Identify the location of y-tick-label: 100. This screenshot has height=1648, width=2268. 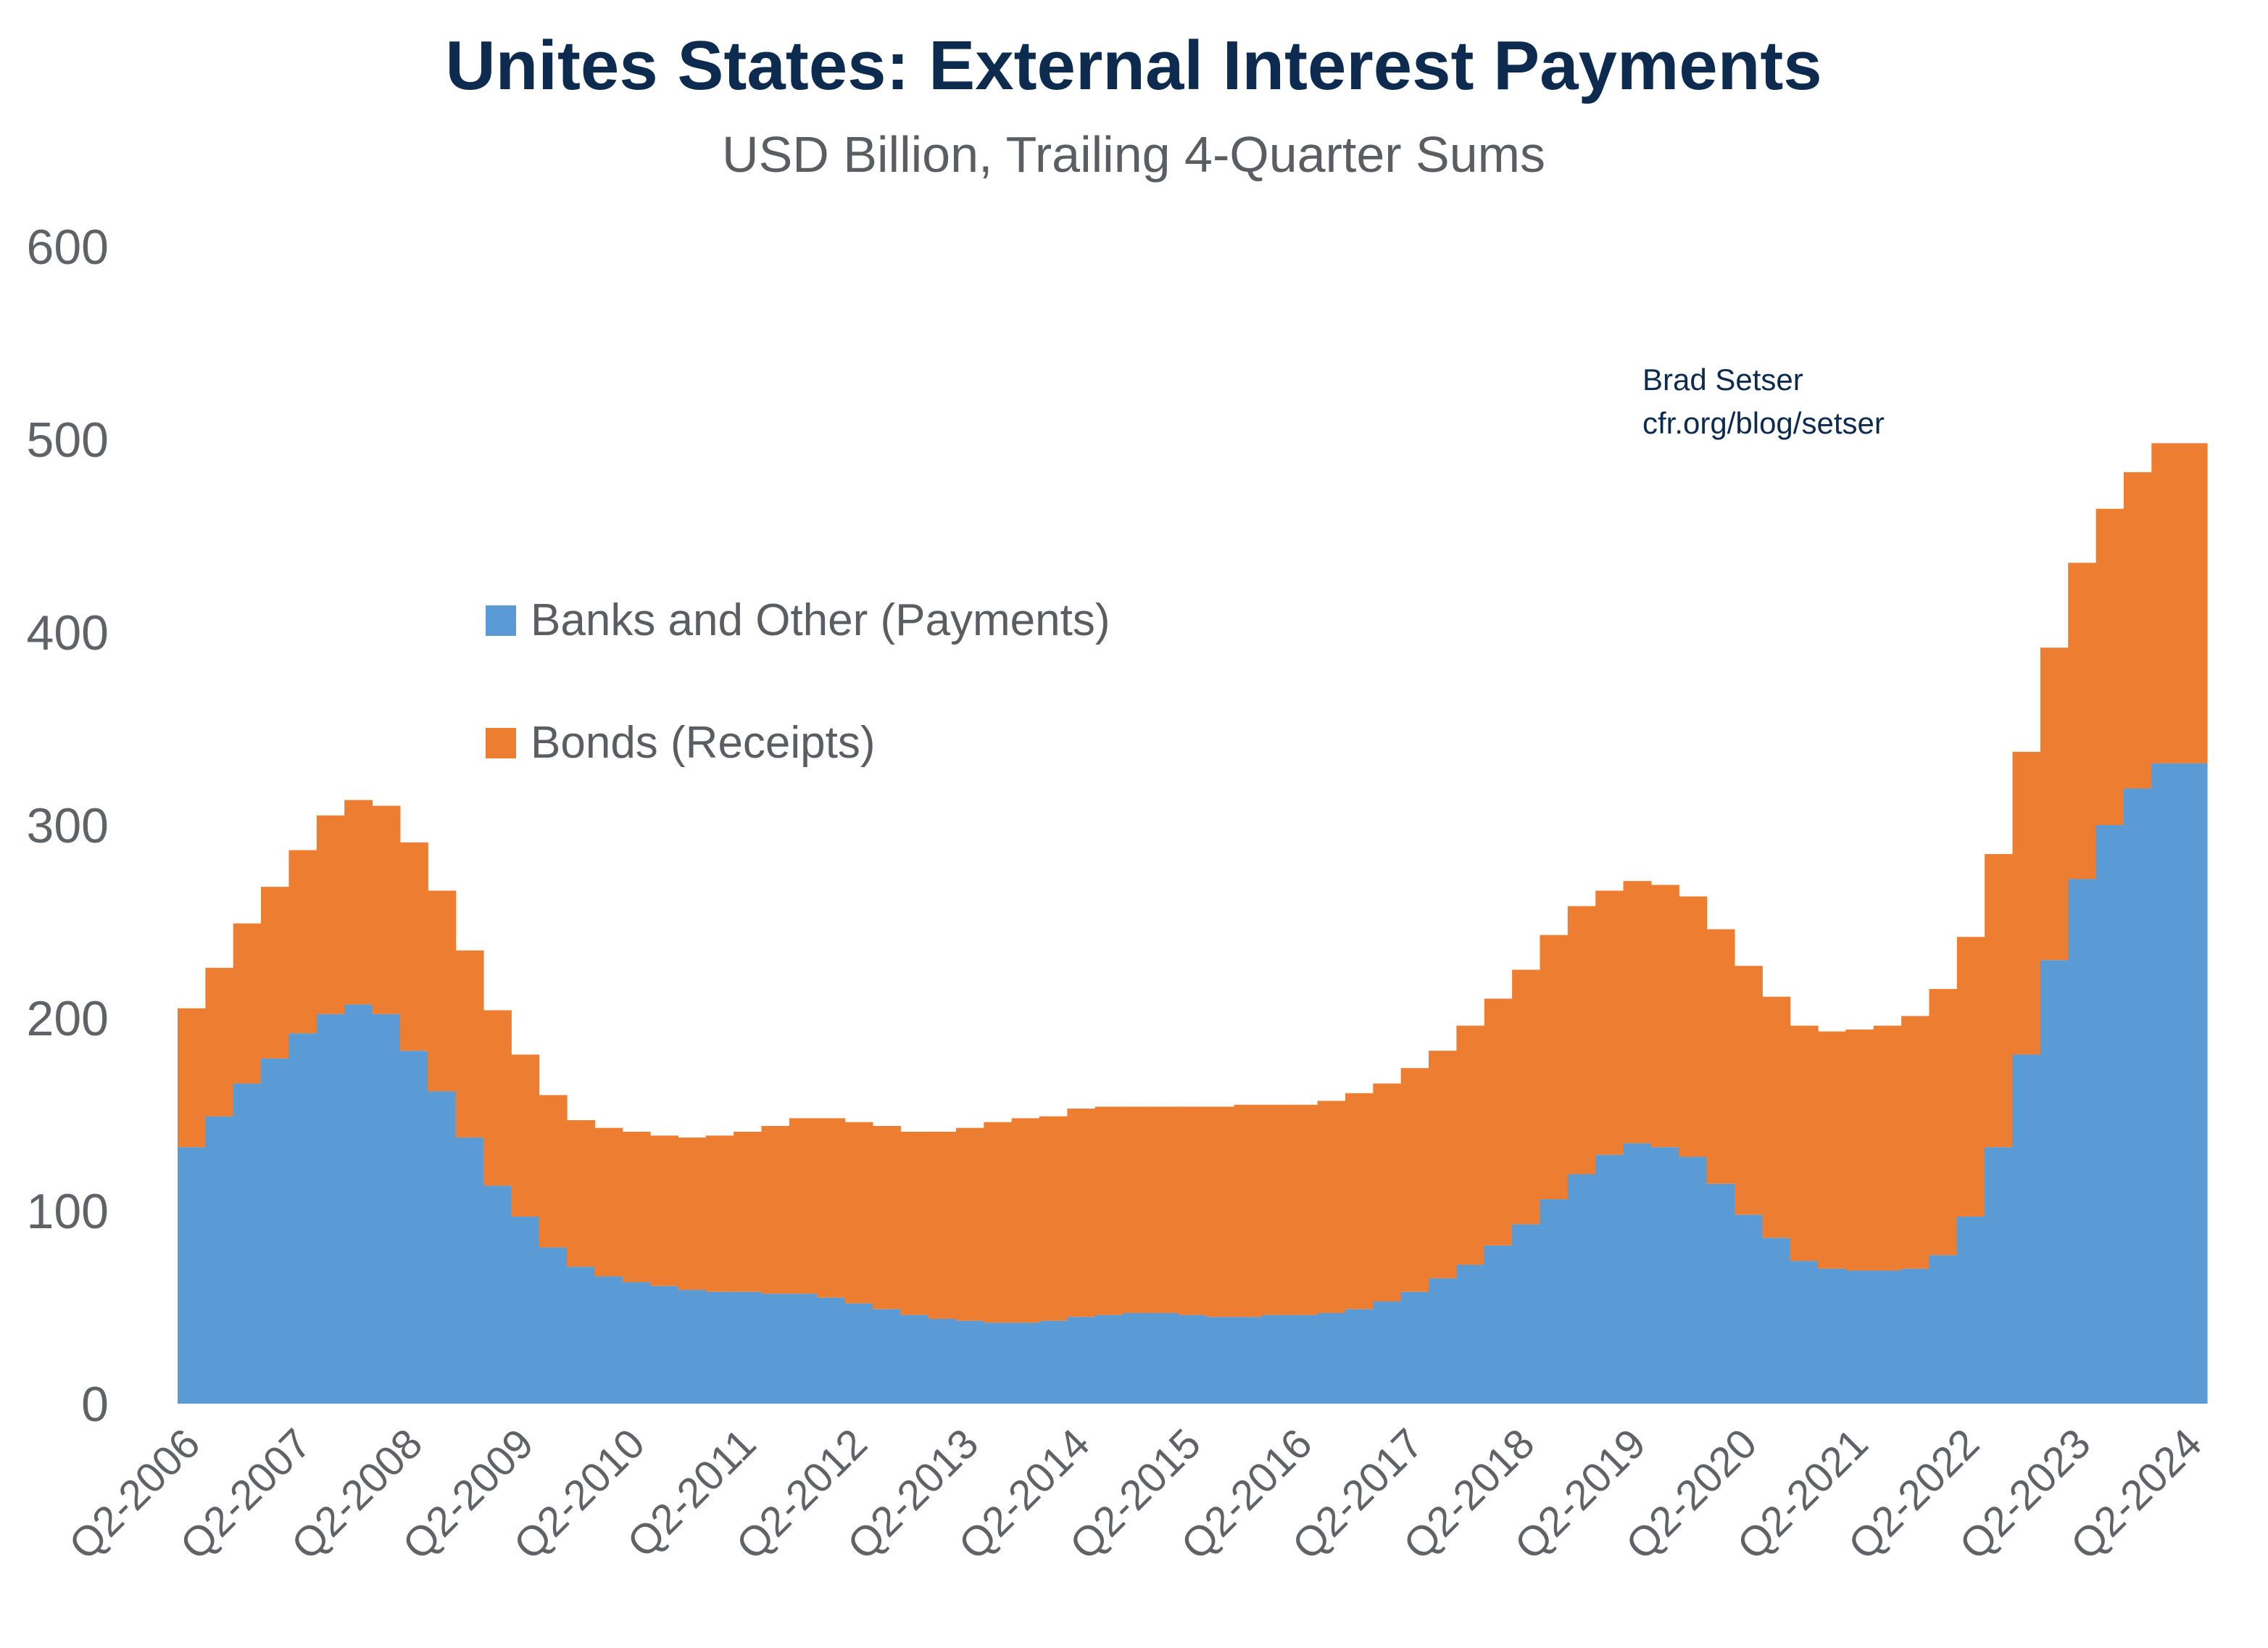
(68, 1211).